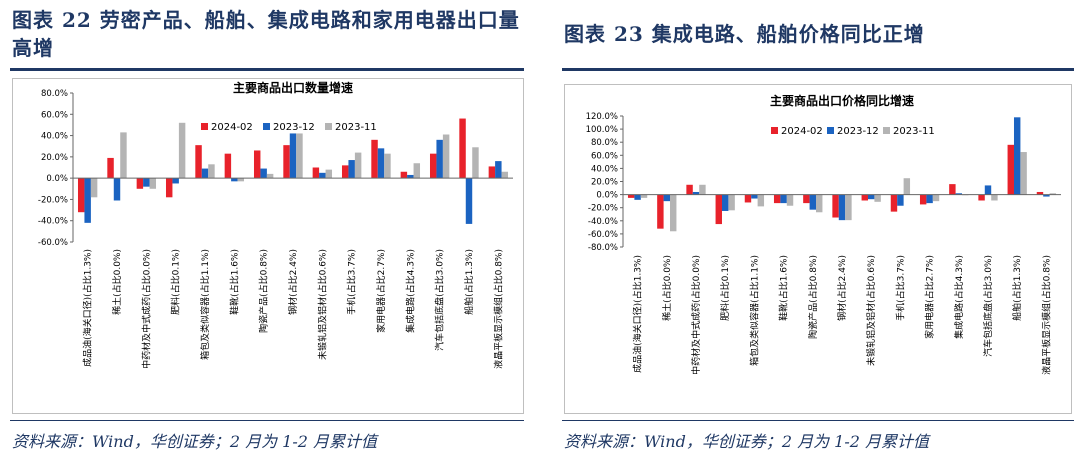 The image size is (1080, 462). What do you see at coordinates (469, 282) in the screenshot?
I see `x-category-label: 船舶(占比1.3%)` at bounding box center [469, 282].